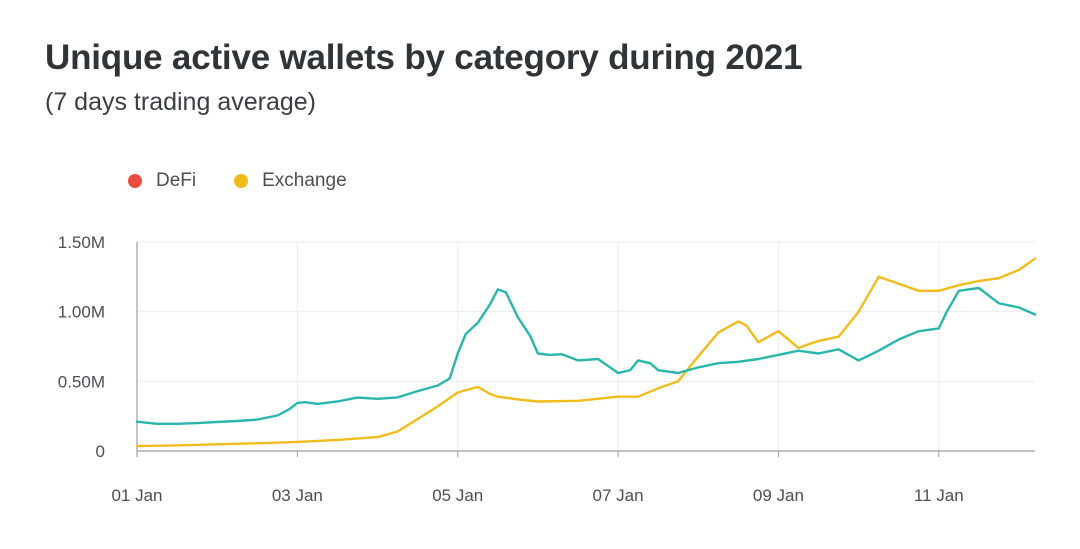 This screenshot has height=549, width=1080. Describe the element at coordinates (176, 180) in the screenshot. I see `legend-label-defi: DeFi` at that location.